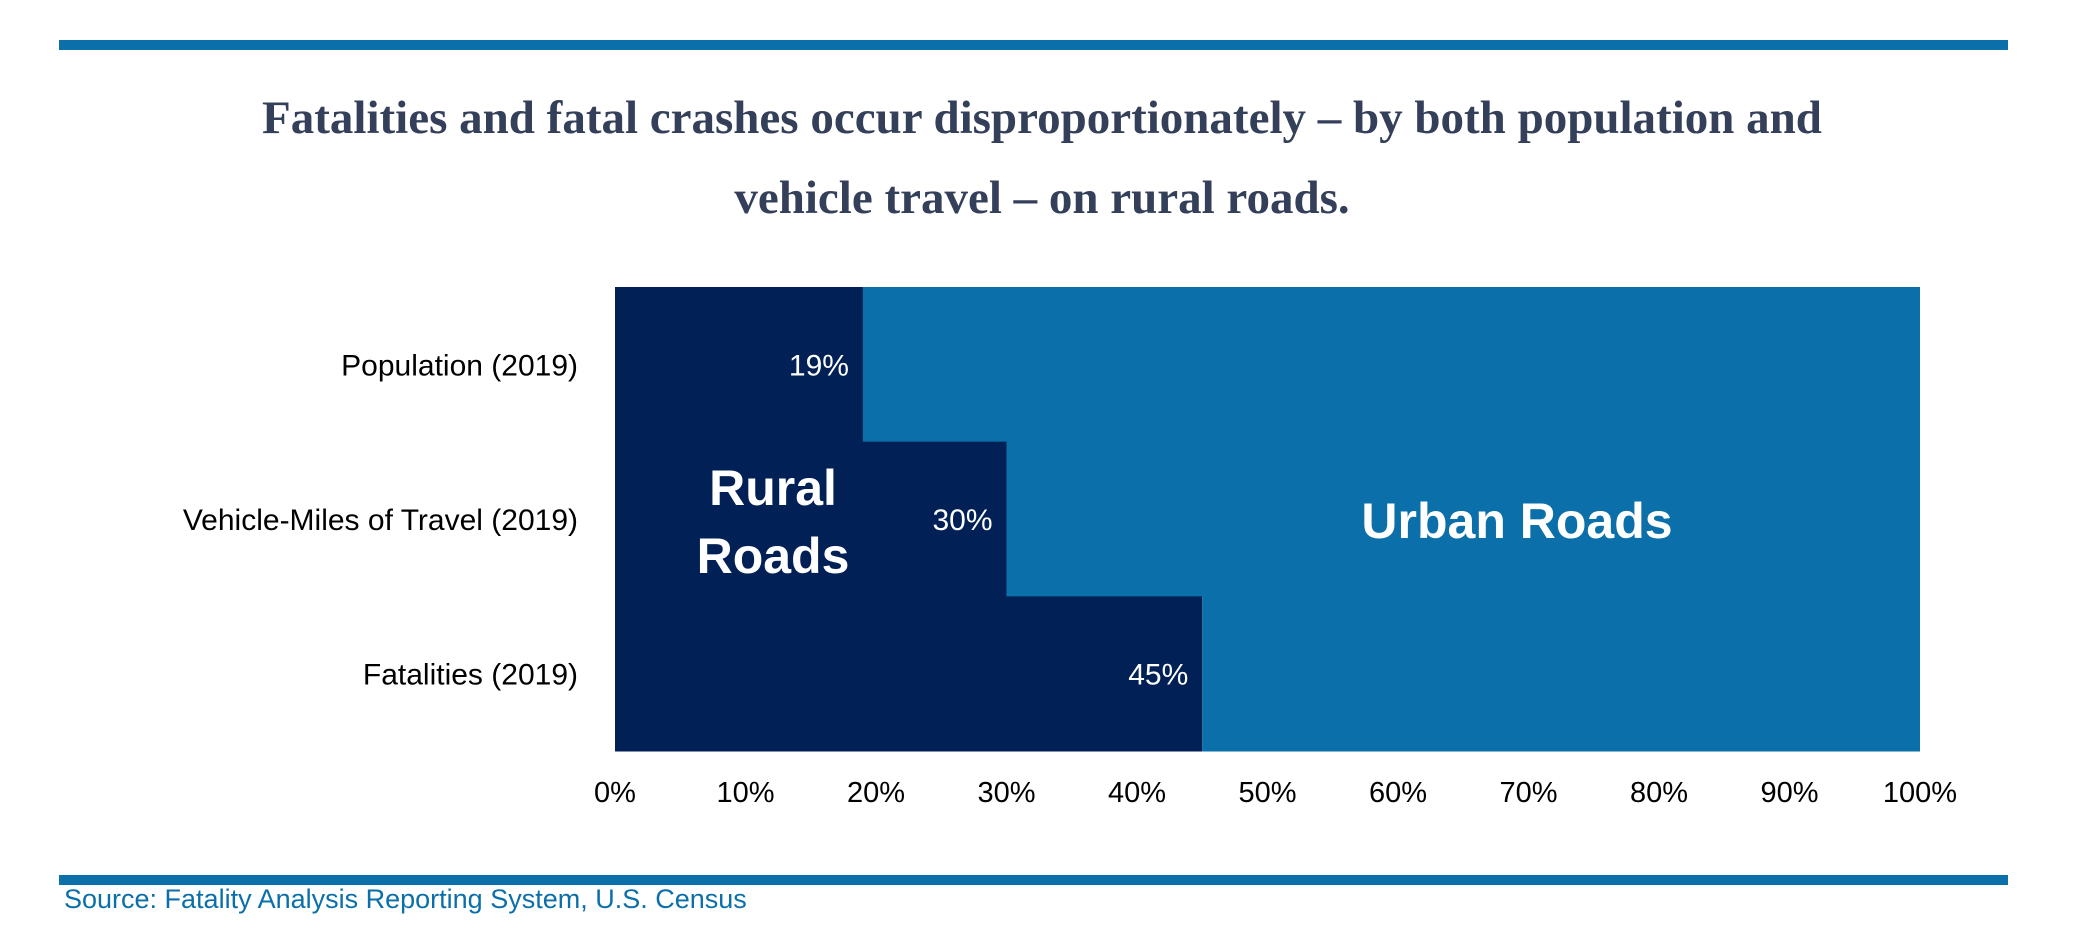 Image resolution: width=2084 pixels, height=952 pixels. I want to click on data-label: 19%, so click(819, 365).